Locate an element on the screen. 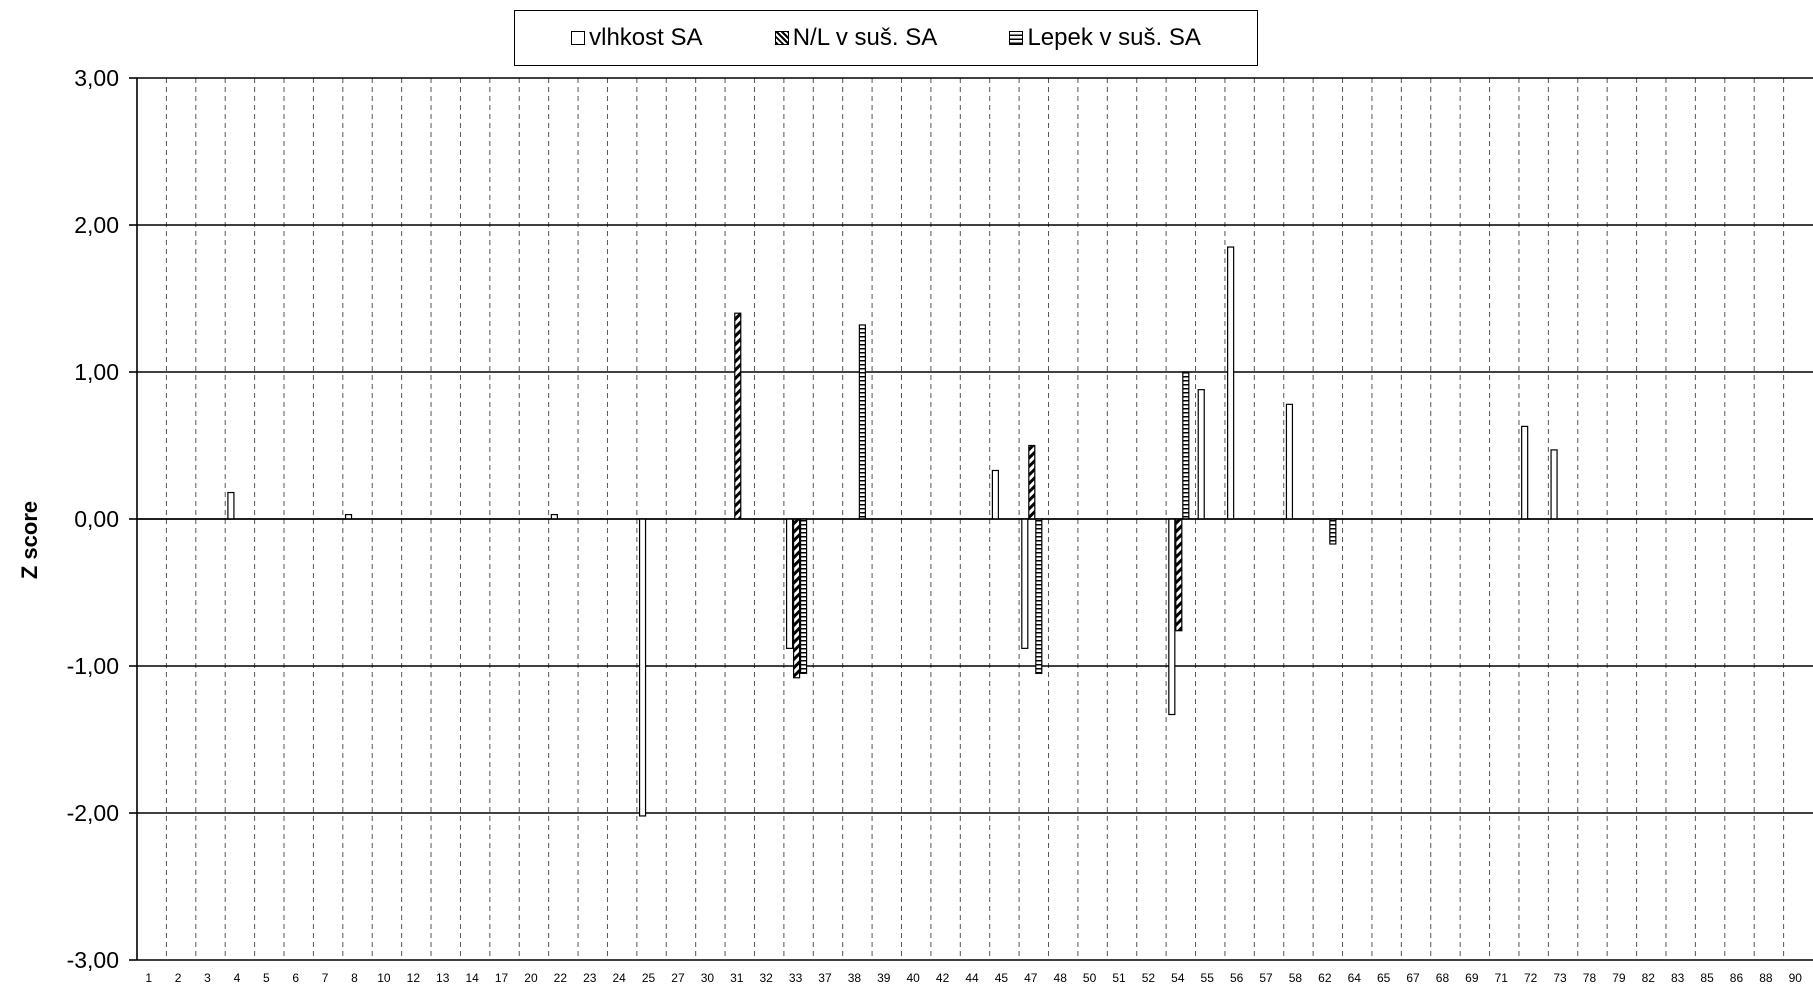 The image size is (1813, 988). x-tick-label: 12 is located at coordinates (414, 978).